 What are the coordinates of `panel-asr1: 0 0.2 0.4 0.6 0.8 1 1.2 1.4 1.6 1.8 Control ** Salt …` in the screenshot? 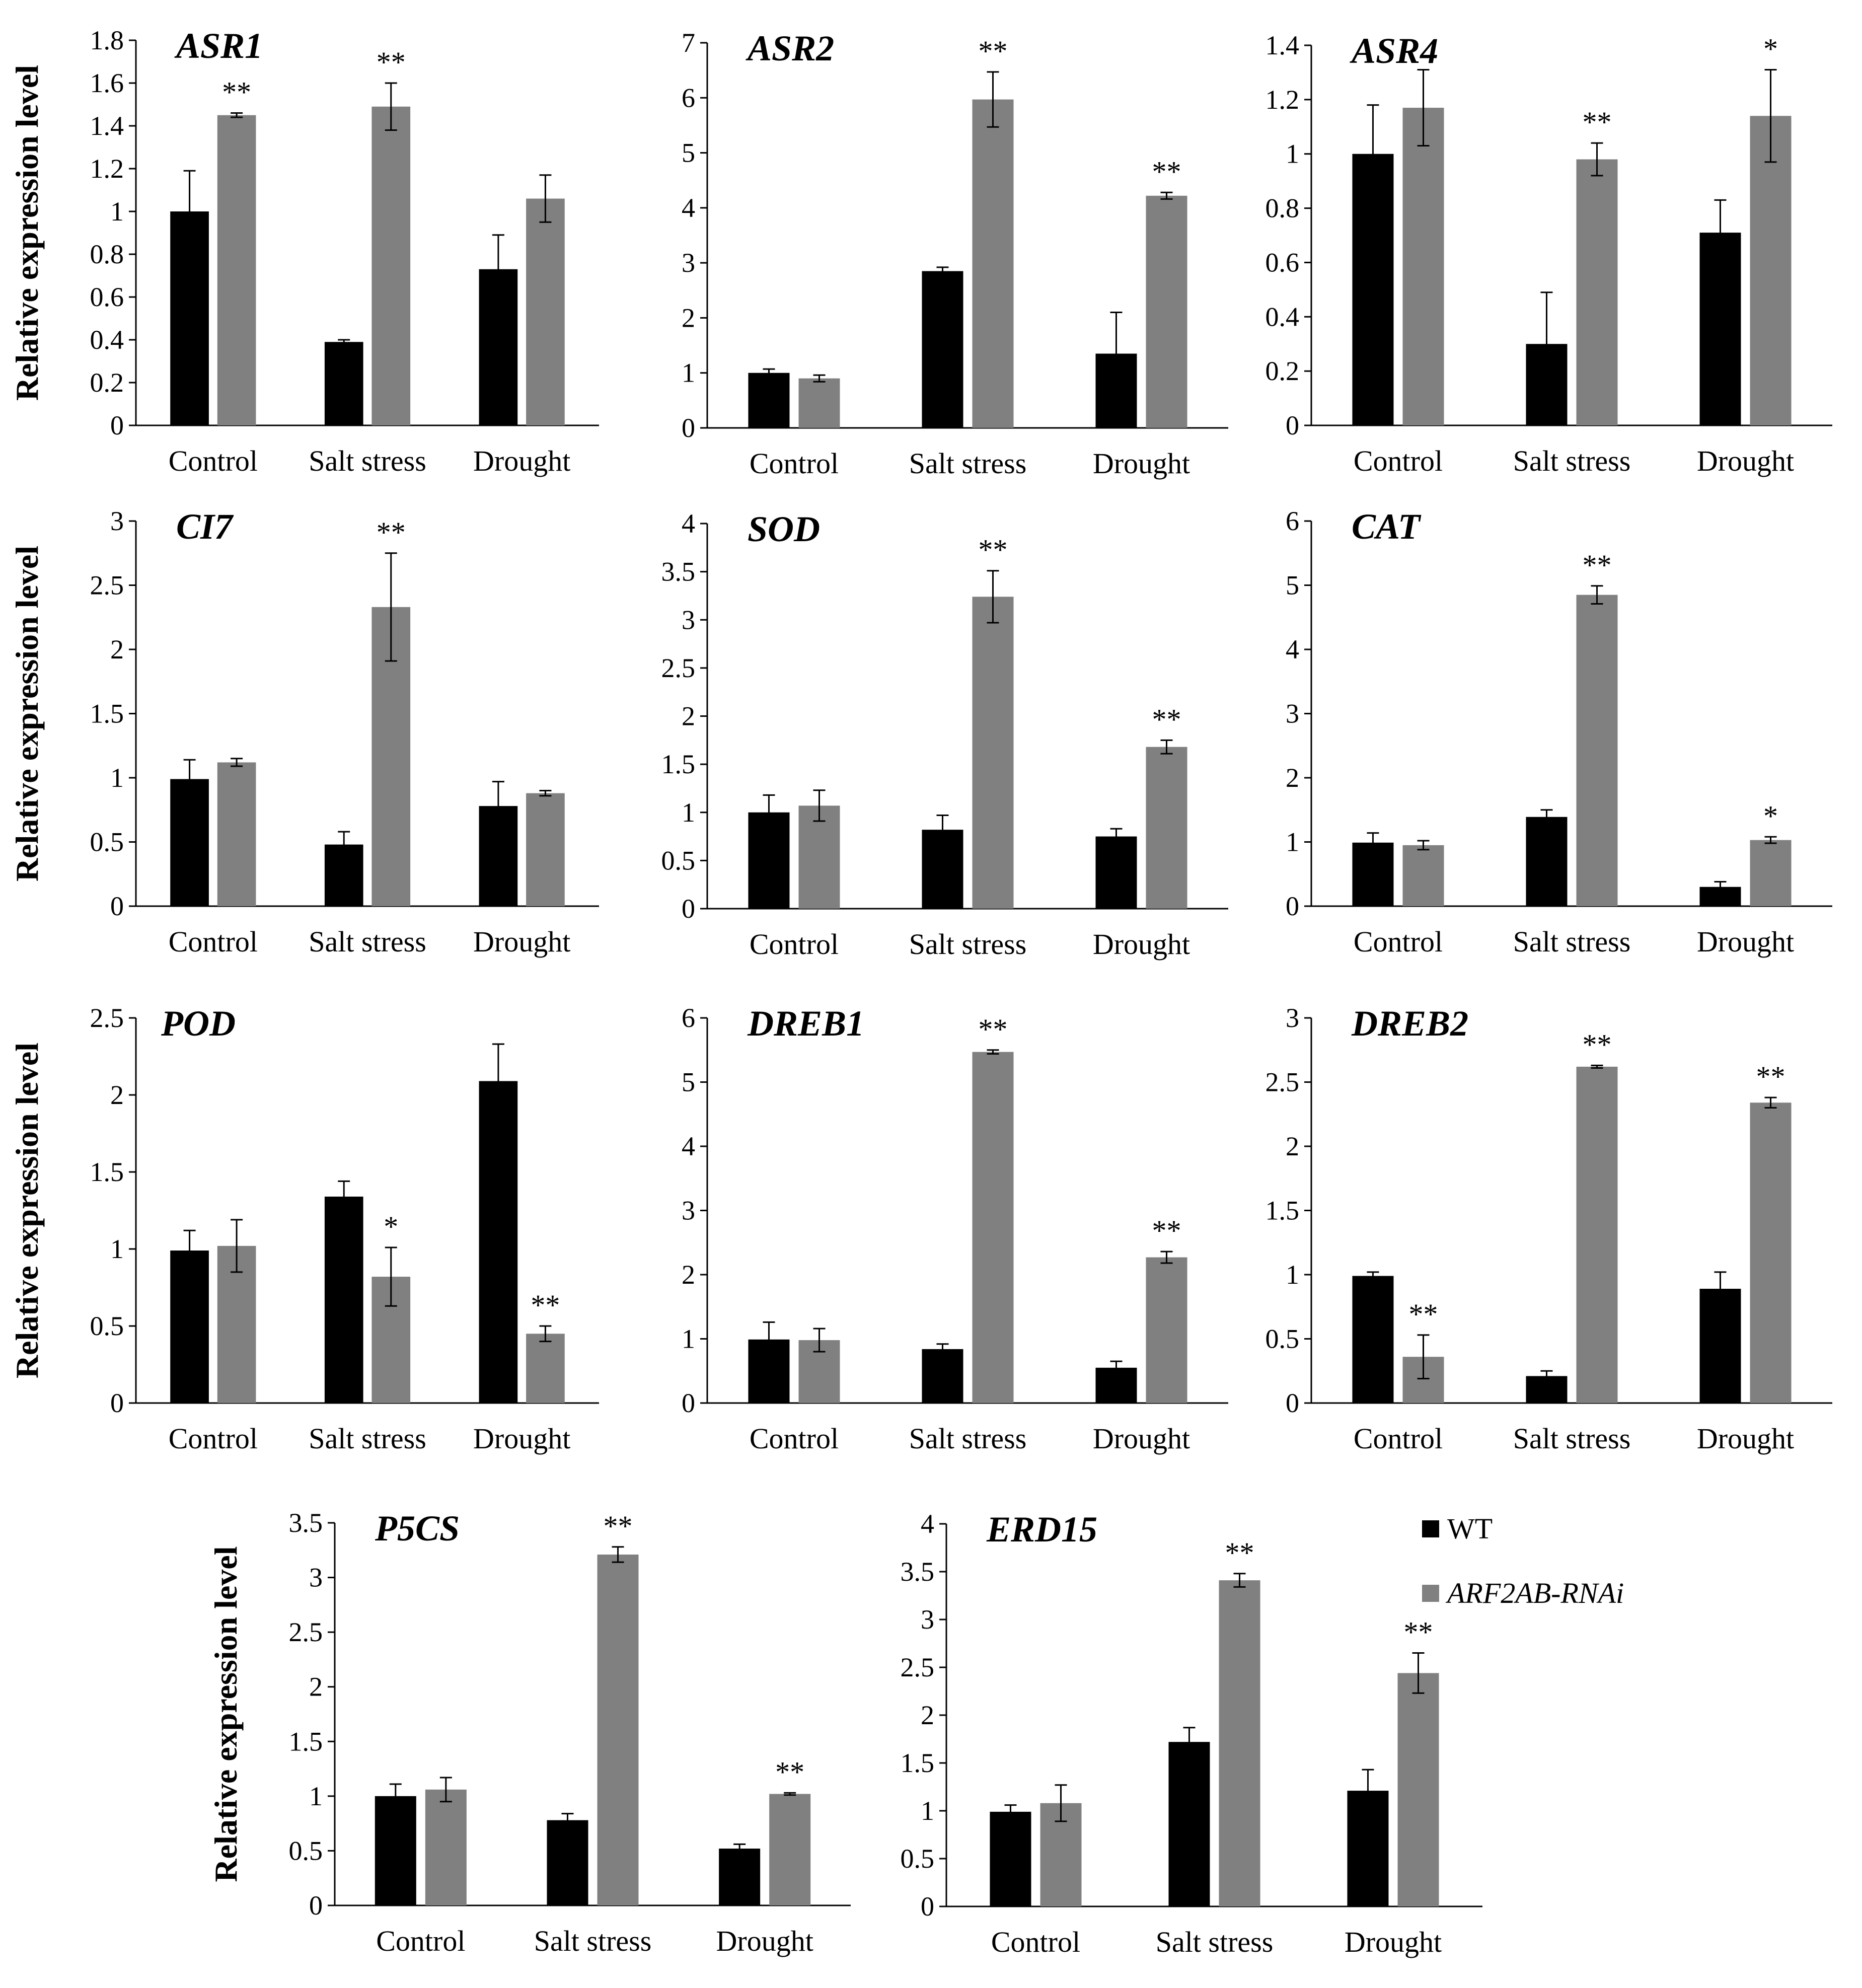 It's located at (304, 251).